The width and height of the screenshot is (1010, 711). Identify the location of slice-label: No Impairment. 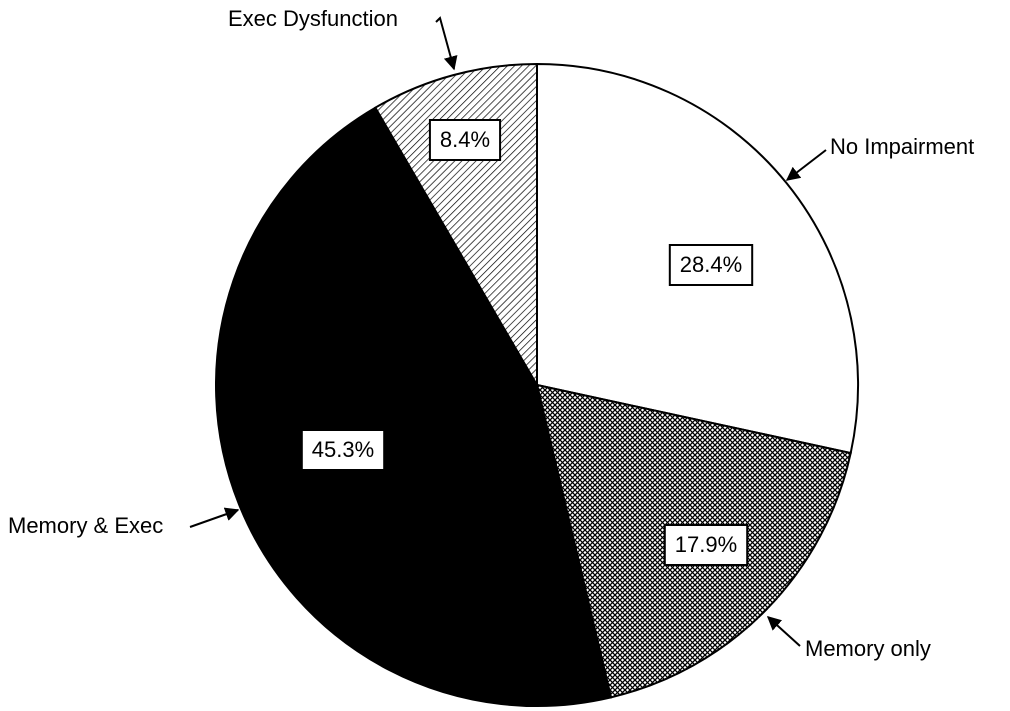
(902, 146).